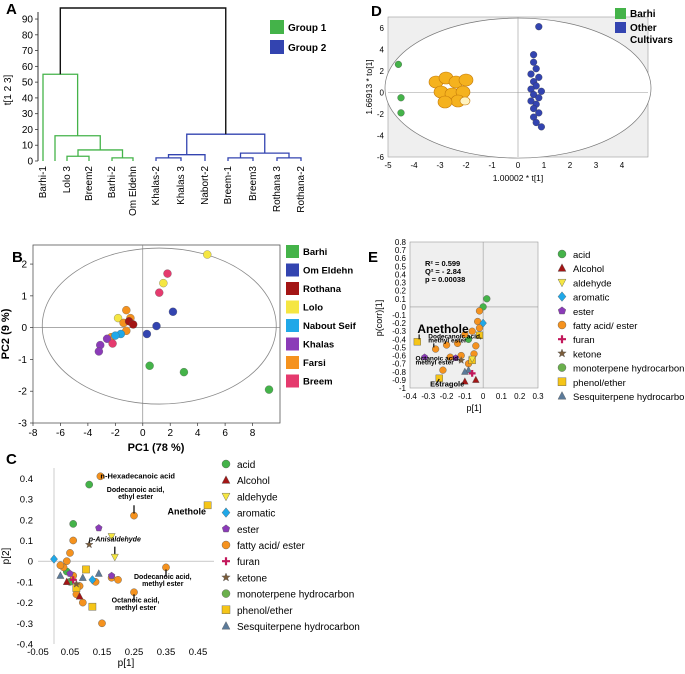 This screenshot has width=685, height=674. What do you see at coordinates (28, 114) in the screenshot?
I see `panel-a-ytick-label: 30` at bounding box center [28, 114].